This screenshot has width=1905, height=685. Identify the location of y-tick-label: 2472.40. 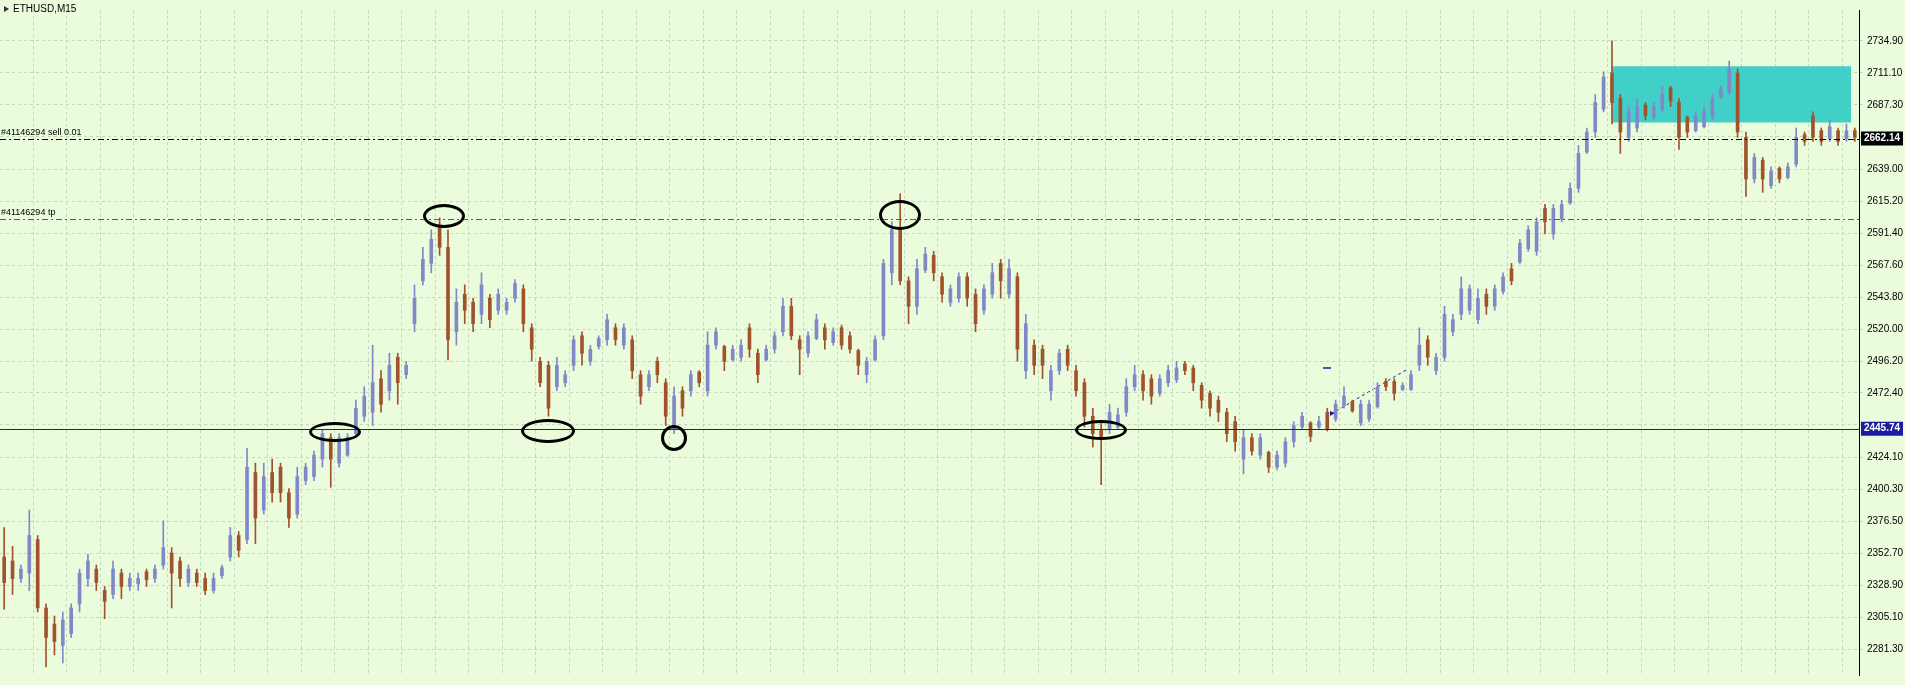
(1885, 392).